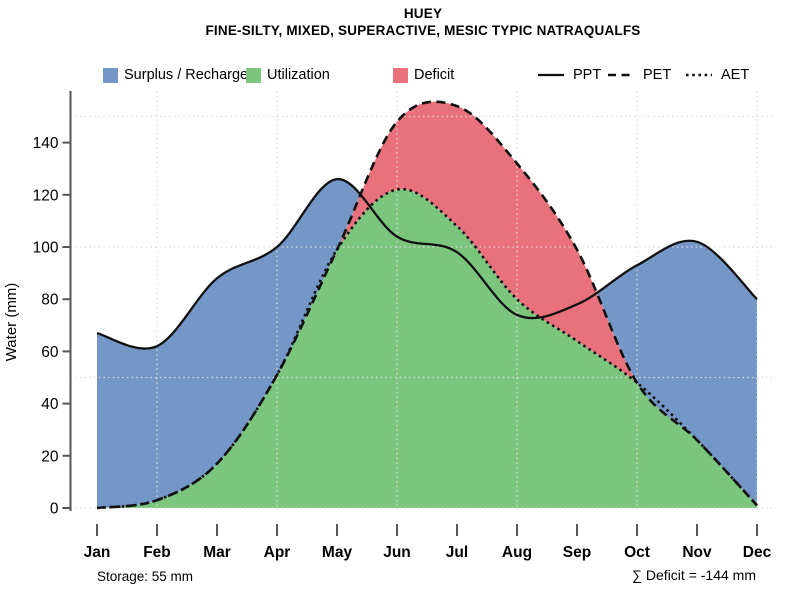 The width and height of the screenshot is (800, 600). Describe the element at coordinates (46, 143) in the screenshot. I see `y-tick-label: 140` at that location.